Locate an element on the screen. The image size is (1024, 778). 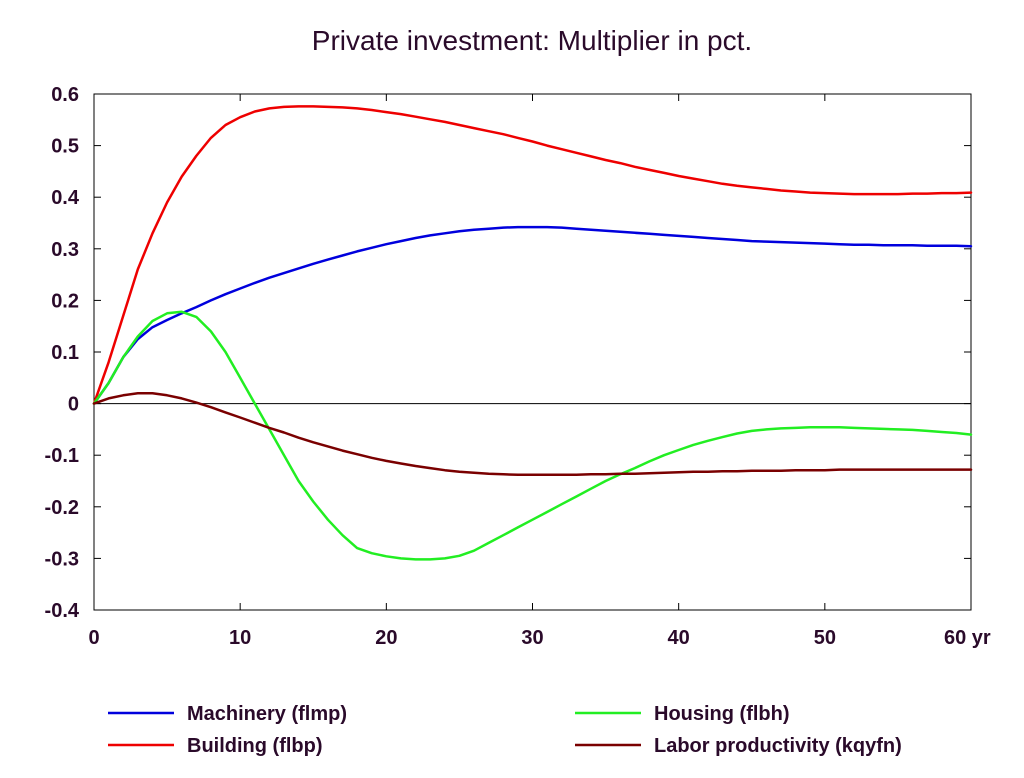
x-tick-label: 20 is located at coordinates (386, 638).